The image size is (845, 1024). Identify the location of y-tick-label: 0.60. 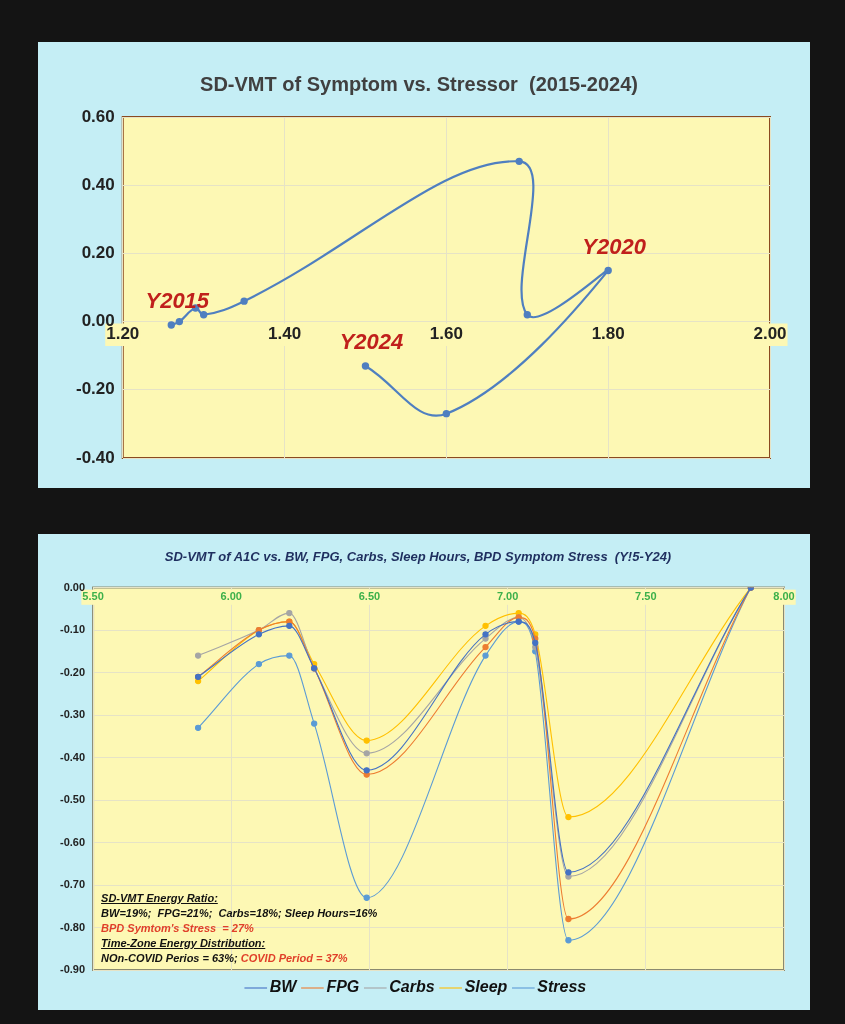
(98, 116).